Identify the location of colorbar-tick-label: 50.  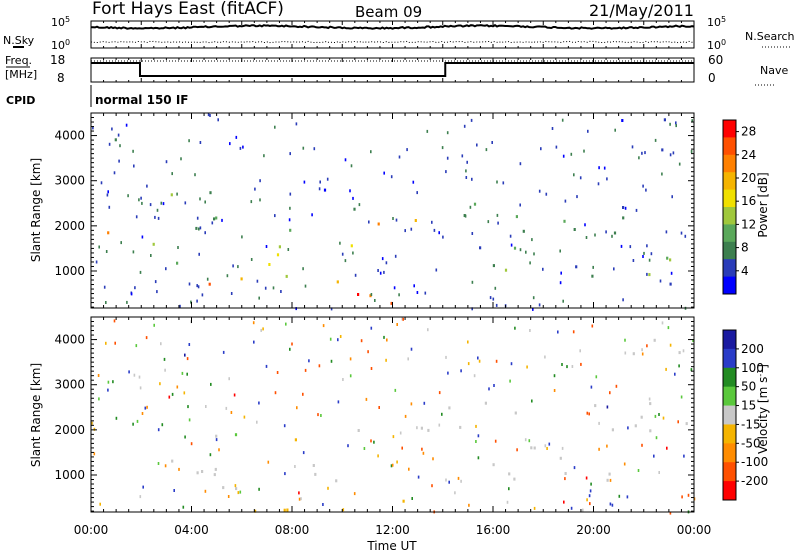
(748, 387).